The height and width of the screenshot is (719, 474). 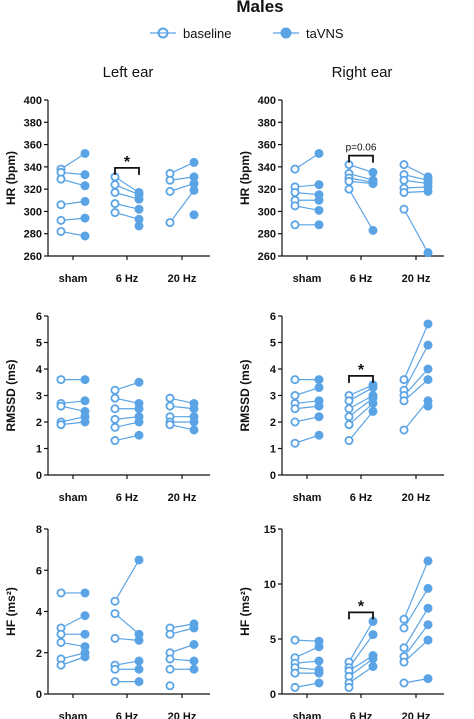 What do you see at coordinates (325, 33) in the screenshot?
I see `legend-label-tavns: taVNS` at bounding box center [325, 33].